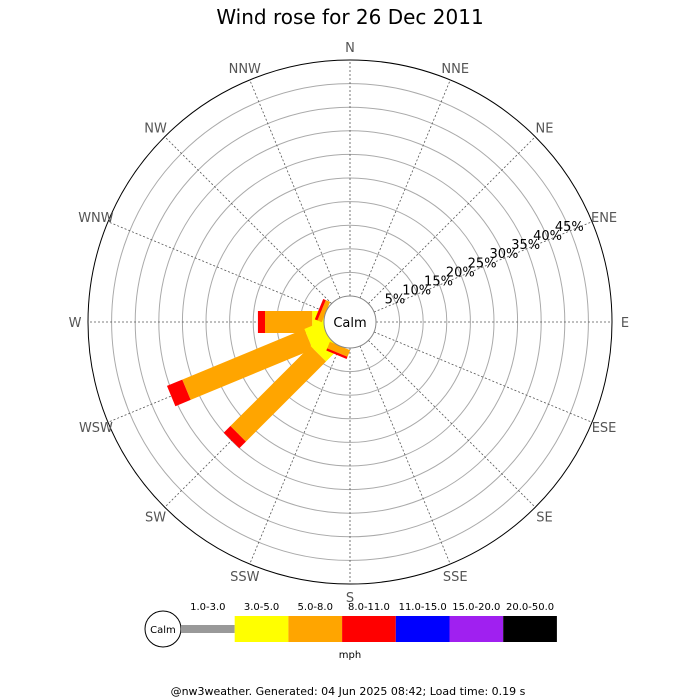  I want to click on dir-label-ese: ESE, so click(604, 428).